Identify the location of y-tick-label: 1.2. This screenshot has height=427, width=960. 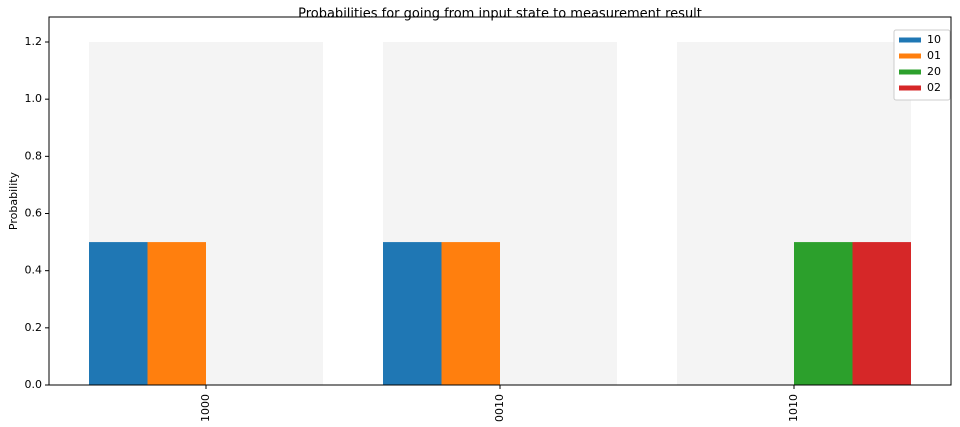
(34, 41).